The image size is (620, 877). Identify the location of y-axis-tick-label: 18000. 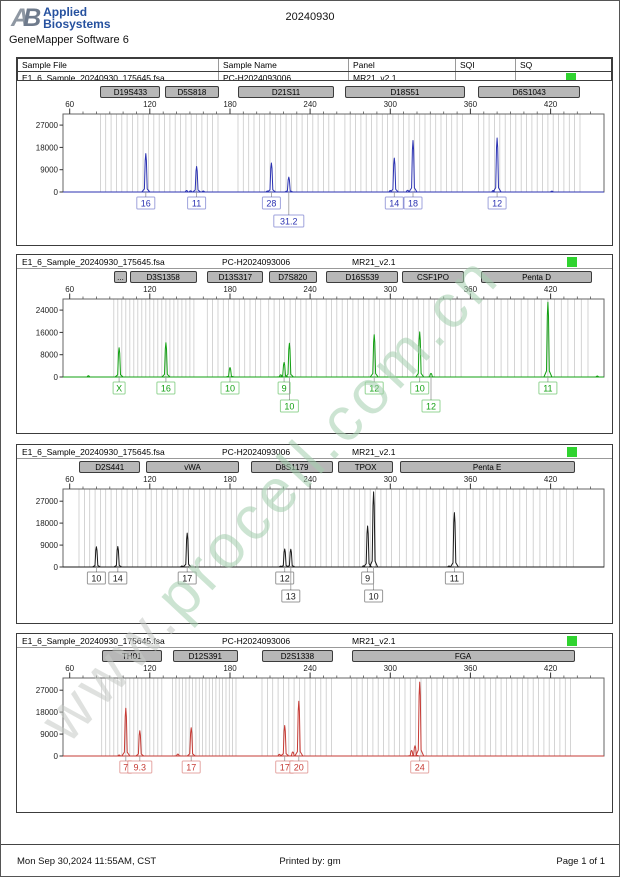
(47, 147).